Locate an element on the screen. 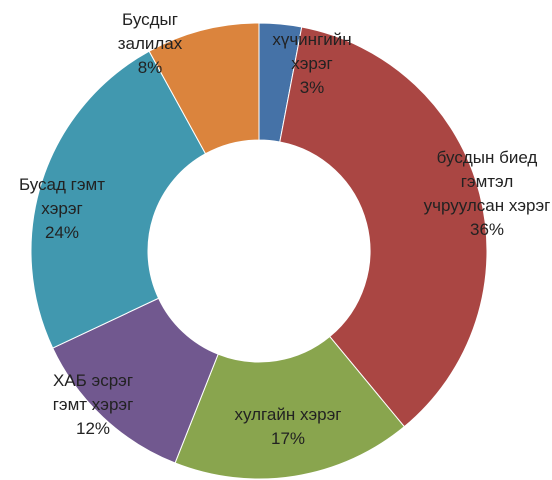 This screenshot has width=552, height=480. slice-label: хулгайн хэрэг 17% is located at coordinates (288, 427).